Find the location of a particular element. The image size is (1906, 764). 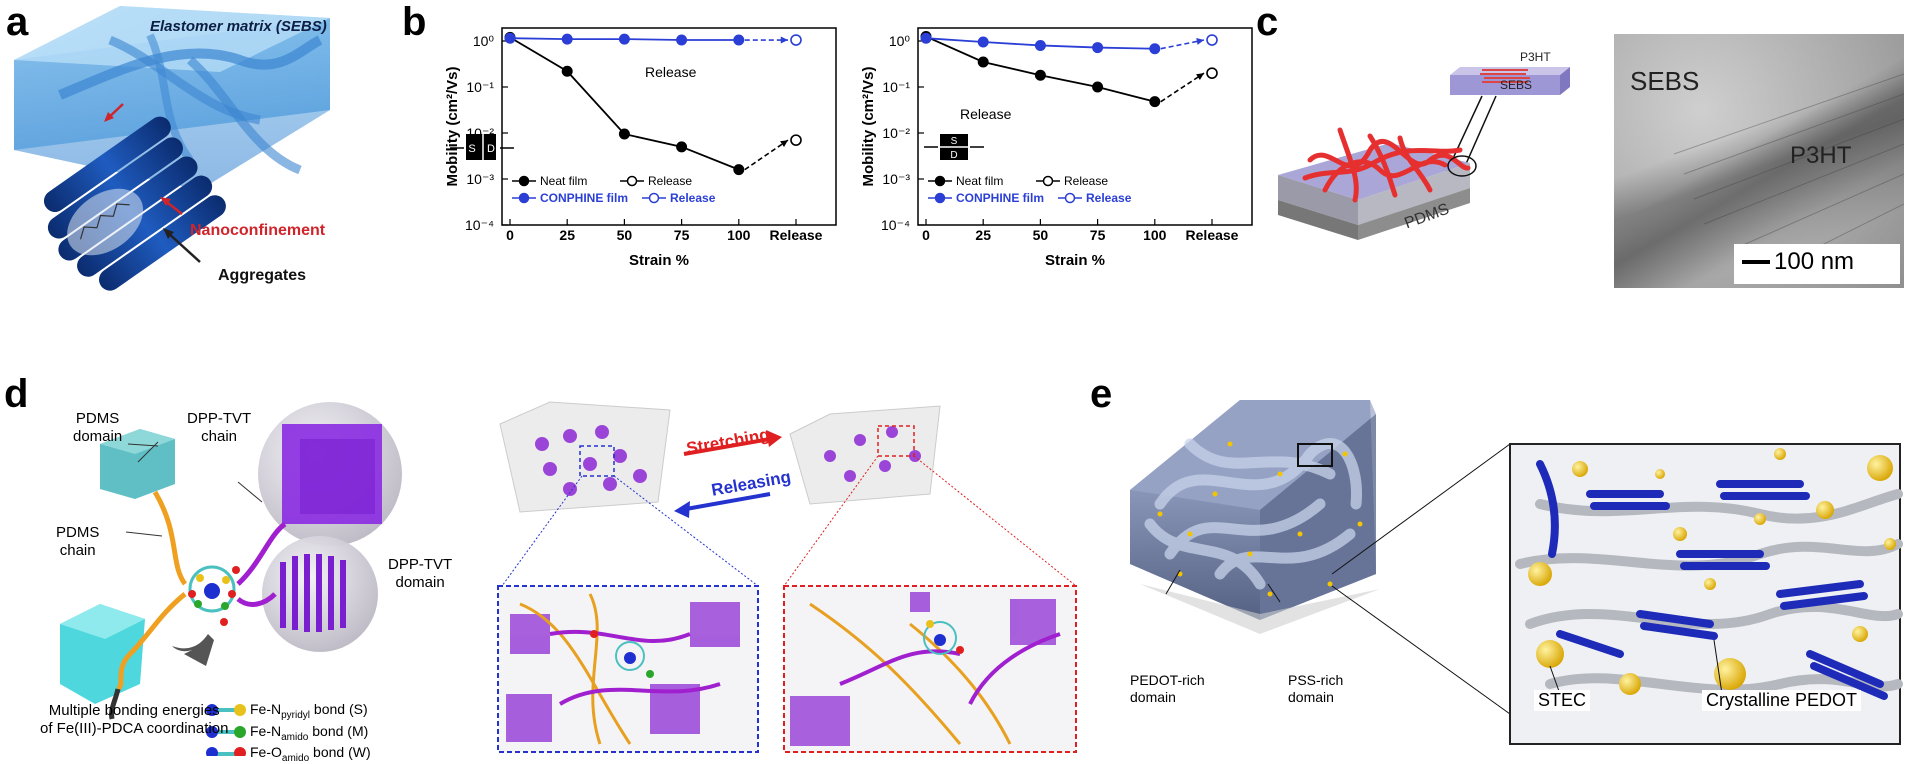

bond-s-post: bond (S) is located at coordinates (339, 709).